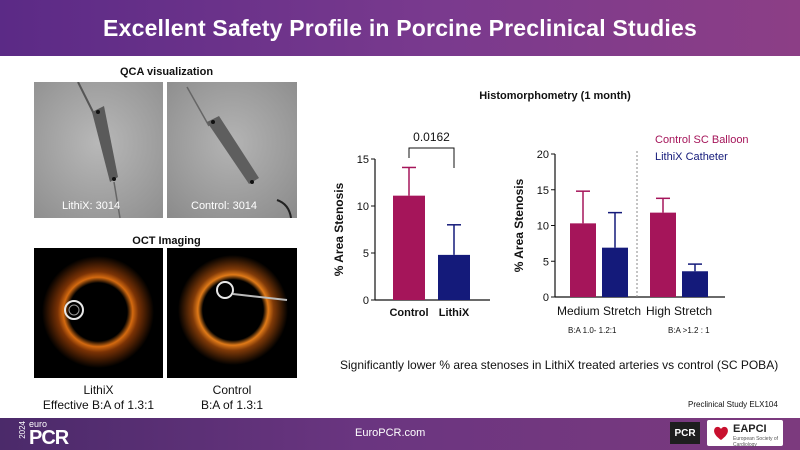 The width and height of the screenshot is (800, 450). I want to click on oct-control-caption: Control B:A of 1.3:1, so click(232, 398).